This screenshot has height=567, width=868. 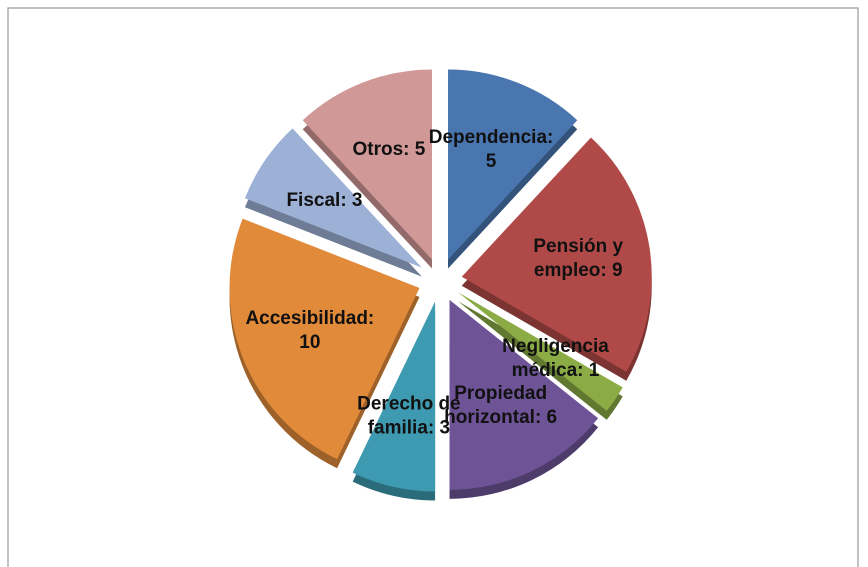 What do you see at coordinates (491, 149) in the screenshot?
I see `slice-label: Dependencia: 5` at bounding box center [491, 149].